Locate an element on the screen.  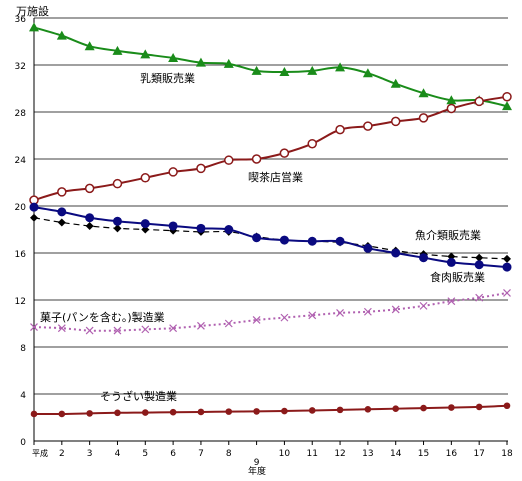
x-tick-label: 9 is located at coordinates (257, 463).